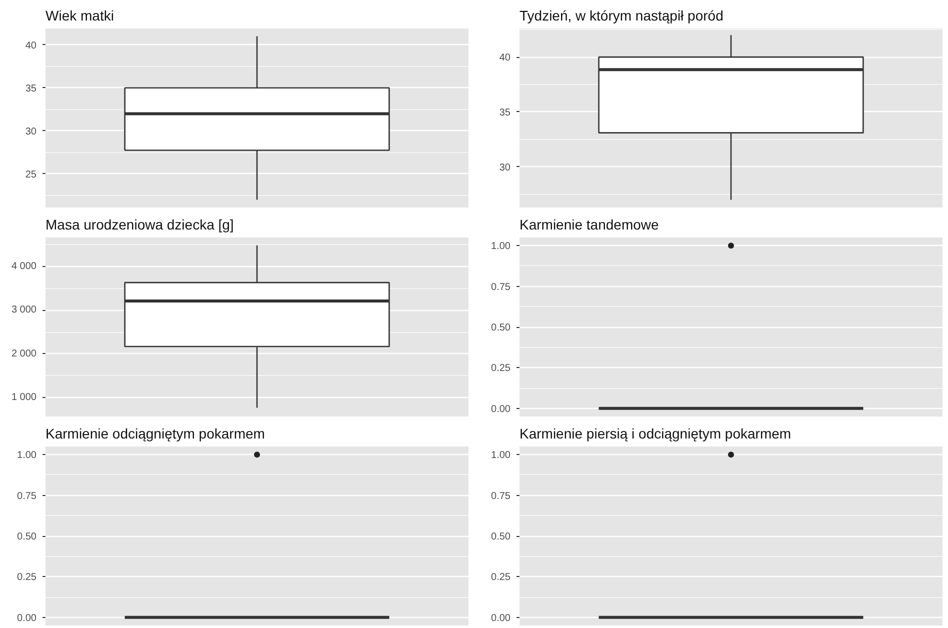 Image resolution: width=948 pixels, height=628 pixels. I want to click on chart-title: Wiek matki, so click(80, 16).